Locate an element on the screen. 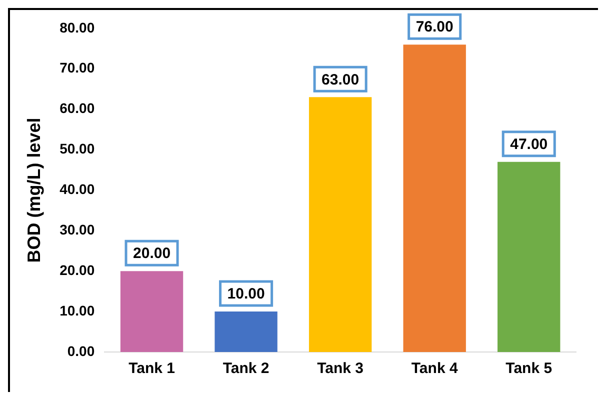 This screenshot has height=402, width=608. data-label: 20.00 is located at coordinates (151, 253).